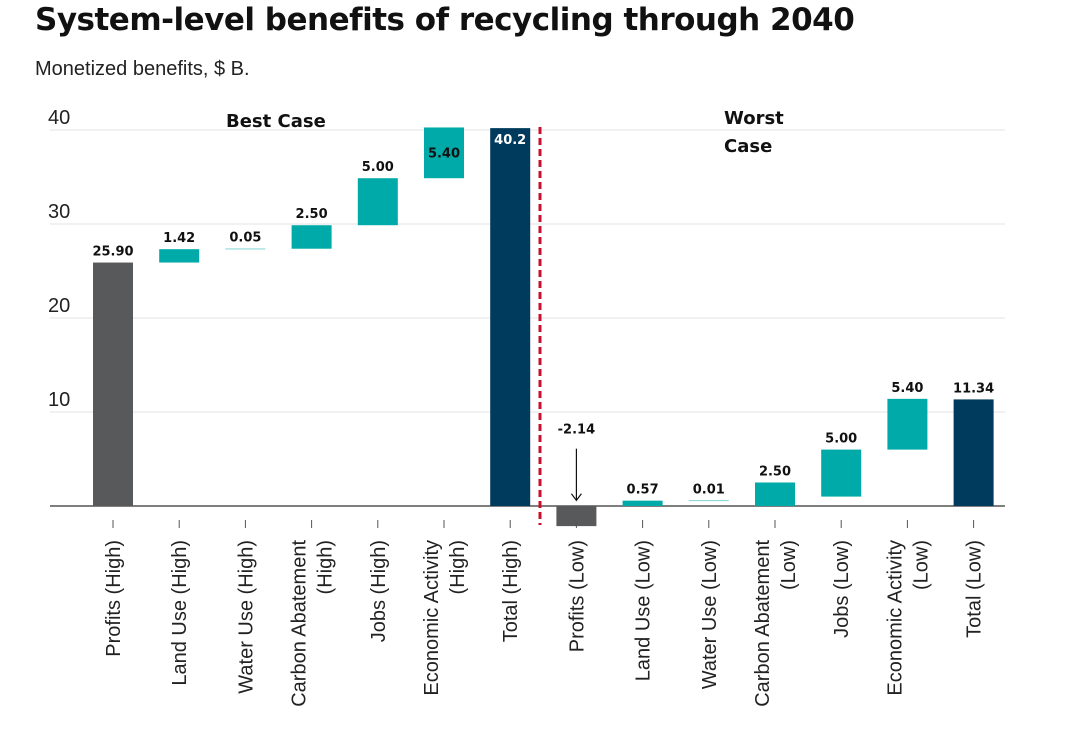 The image size is (1067, 746). What do you see at coordinates (841, 473) in the screenshot?
I see `bar-jobs-low-` at bounding box center [841, 473].